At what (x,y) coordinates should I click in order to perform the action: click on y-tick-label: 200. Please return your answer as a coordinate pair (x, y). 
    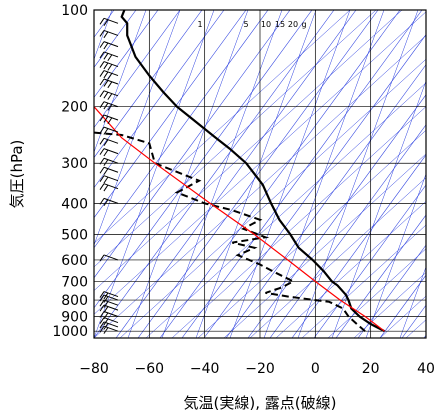
    Looking at the image, I should click on (74, 108).